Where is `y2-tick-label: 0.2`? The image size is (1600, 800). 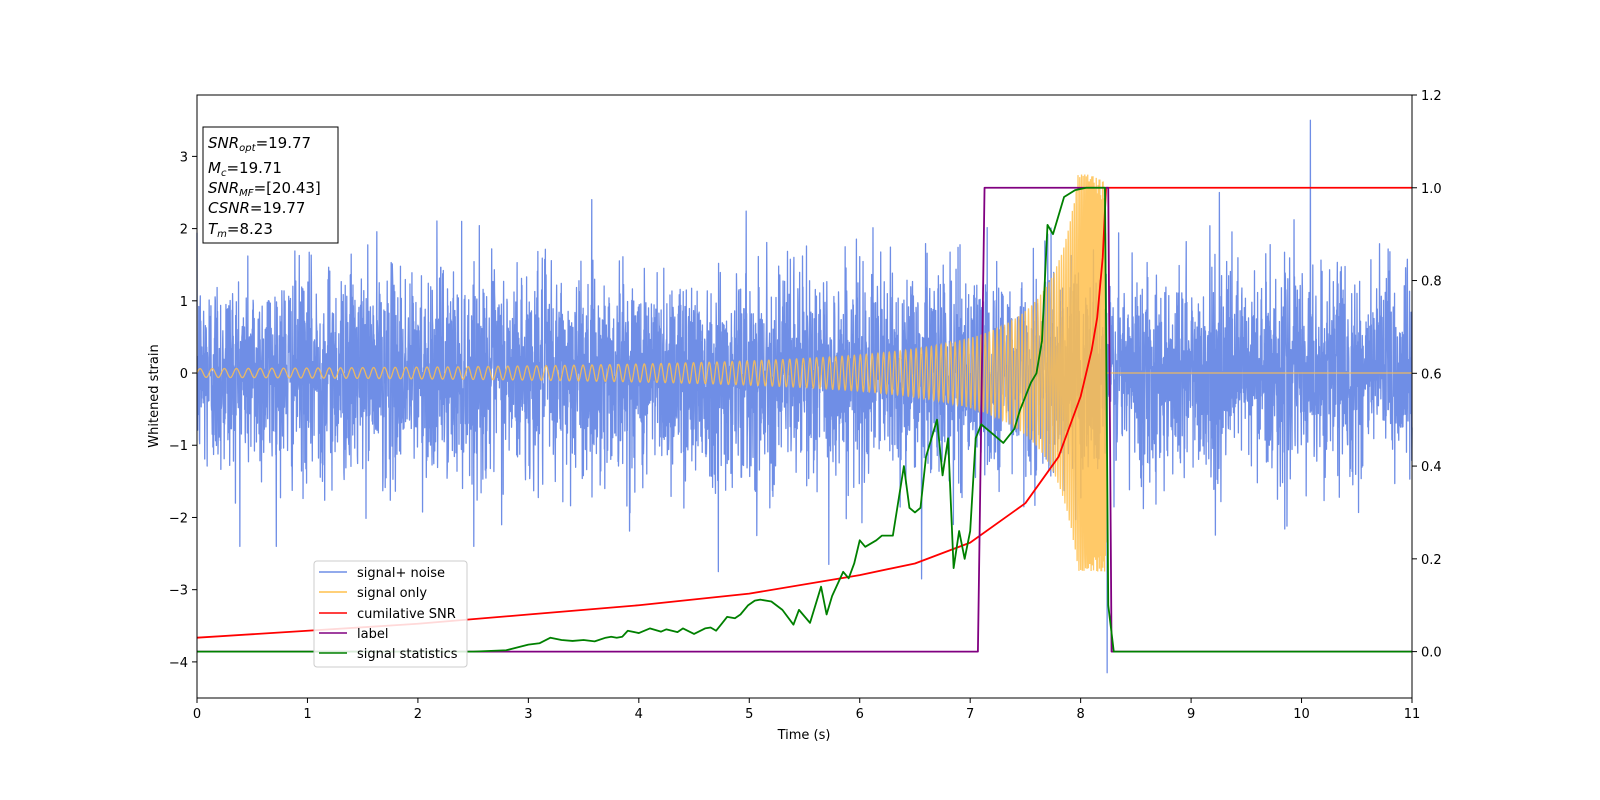
y2-tick-label: 0.2 is located at coordinates (1431, 560).